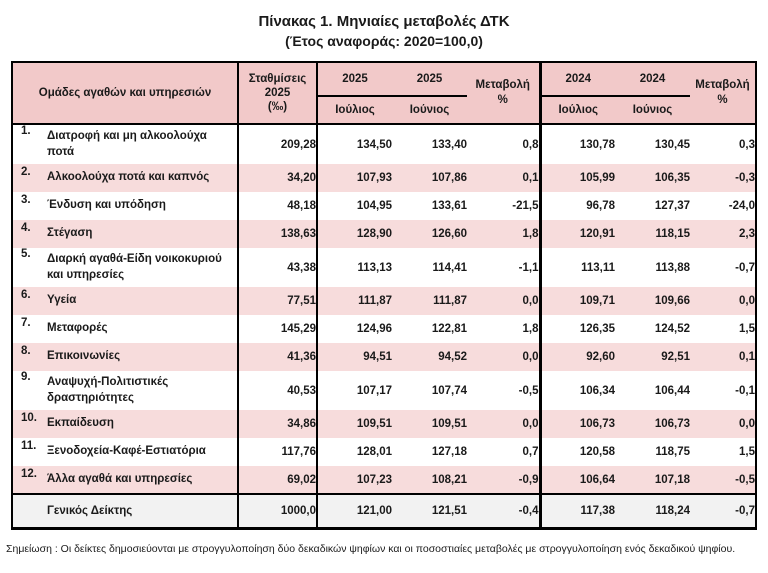 The image size is (768, 573). I want to click on index-jul-2024: 109,71, so click(576, 301).